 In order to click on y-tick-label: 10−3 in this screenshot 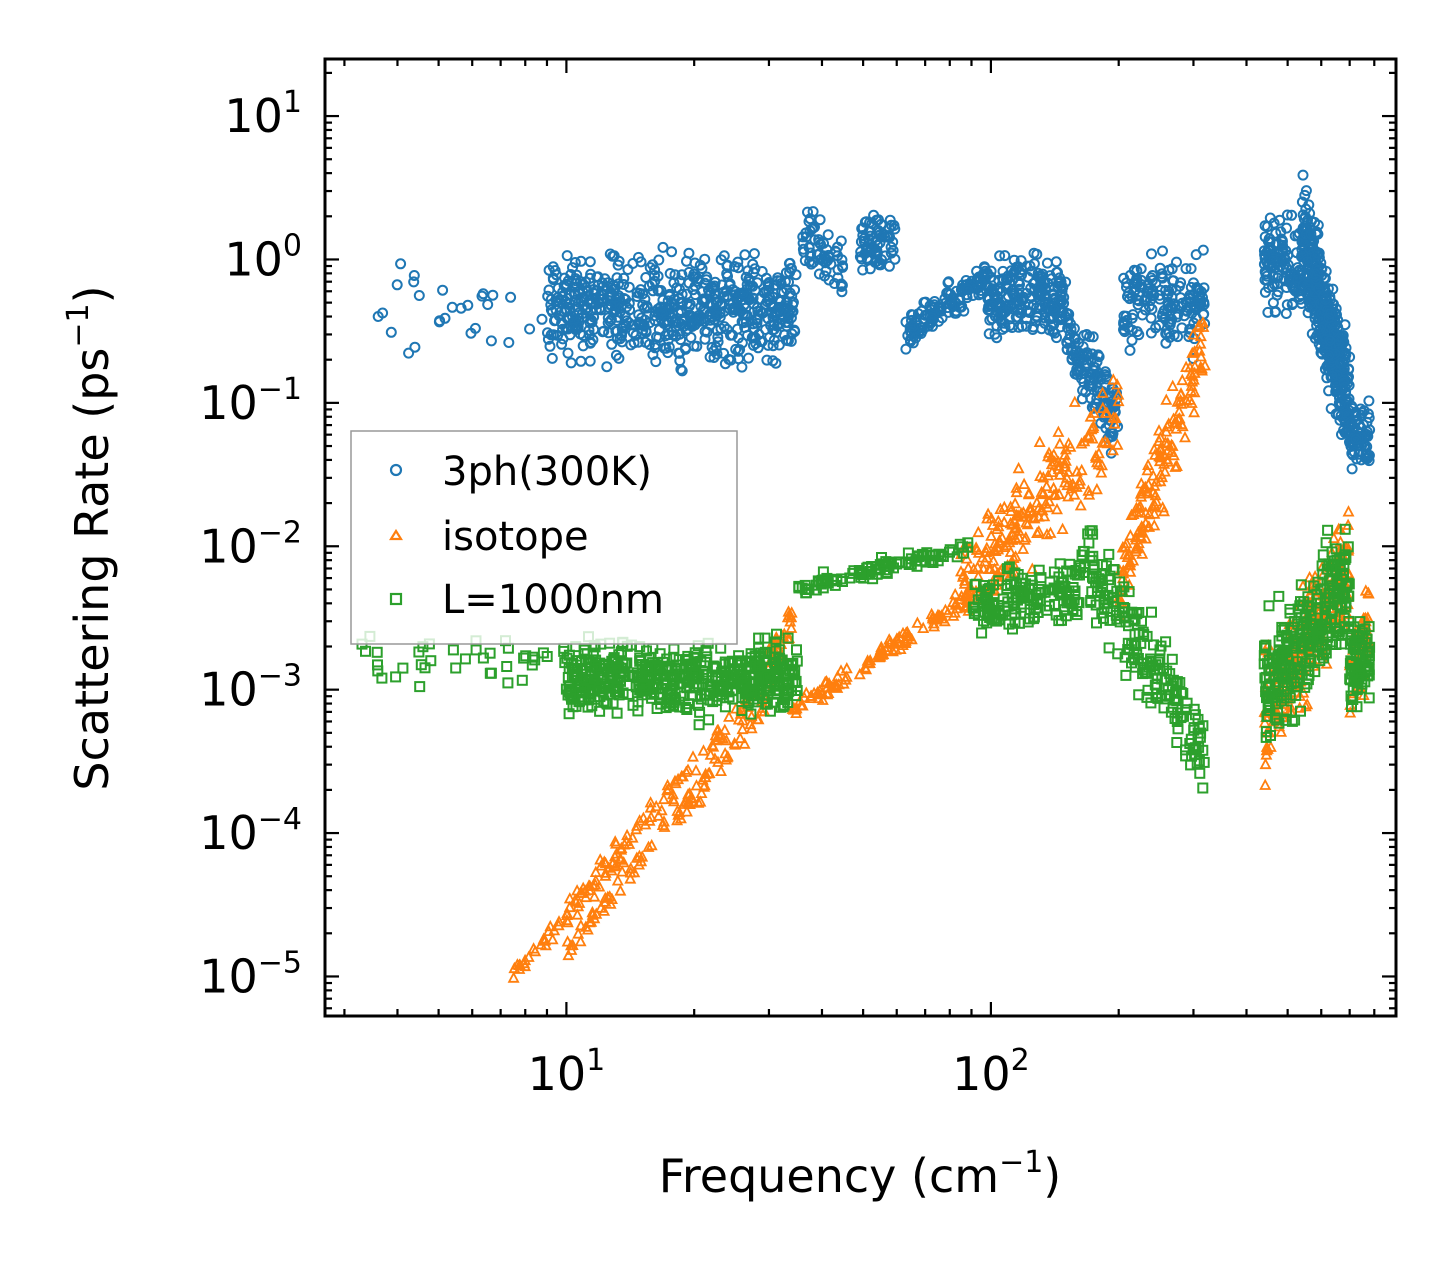, I will do `click(250, 688)`.